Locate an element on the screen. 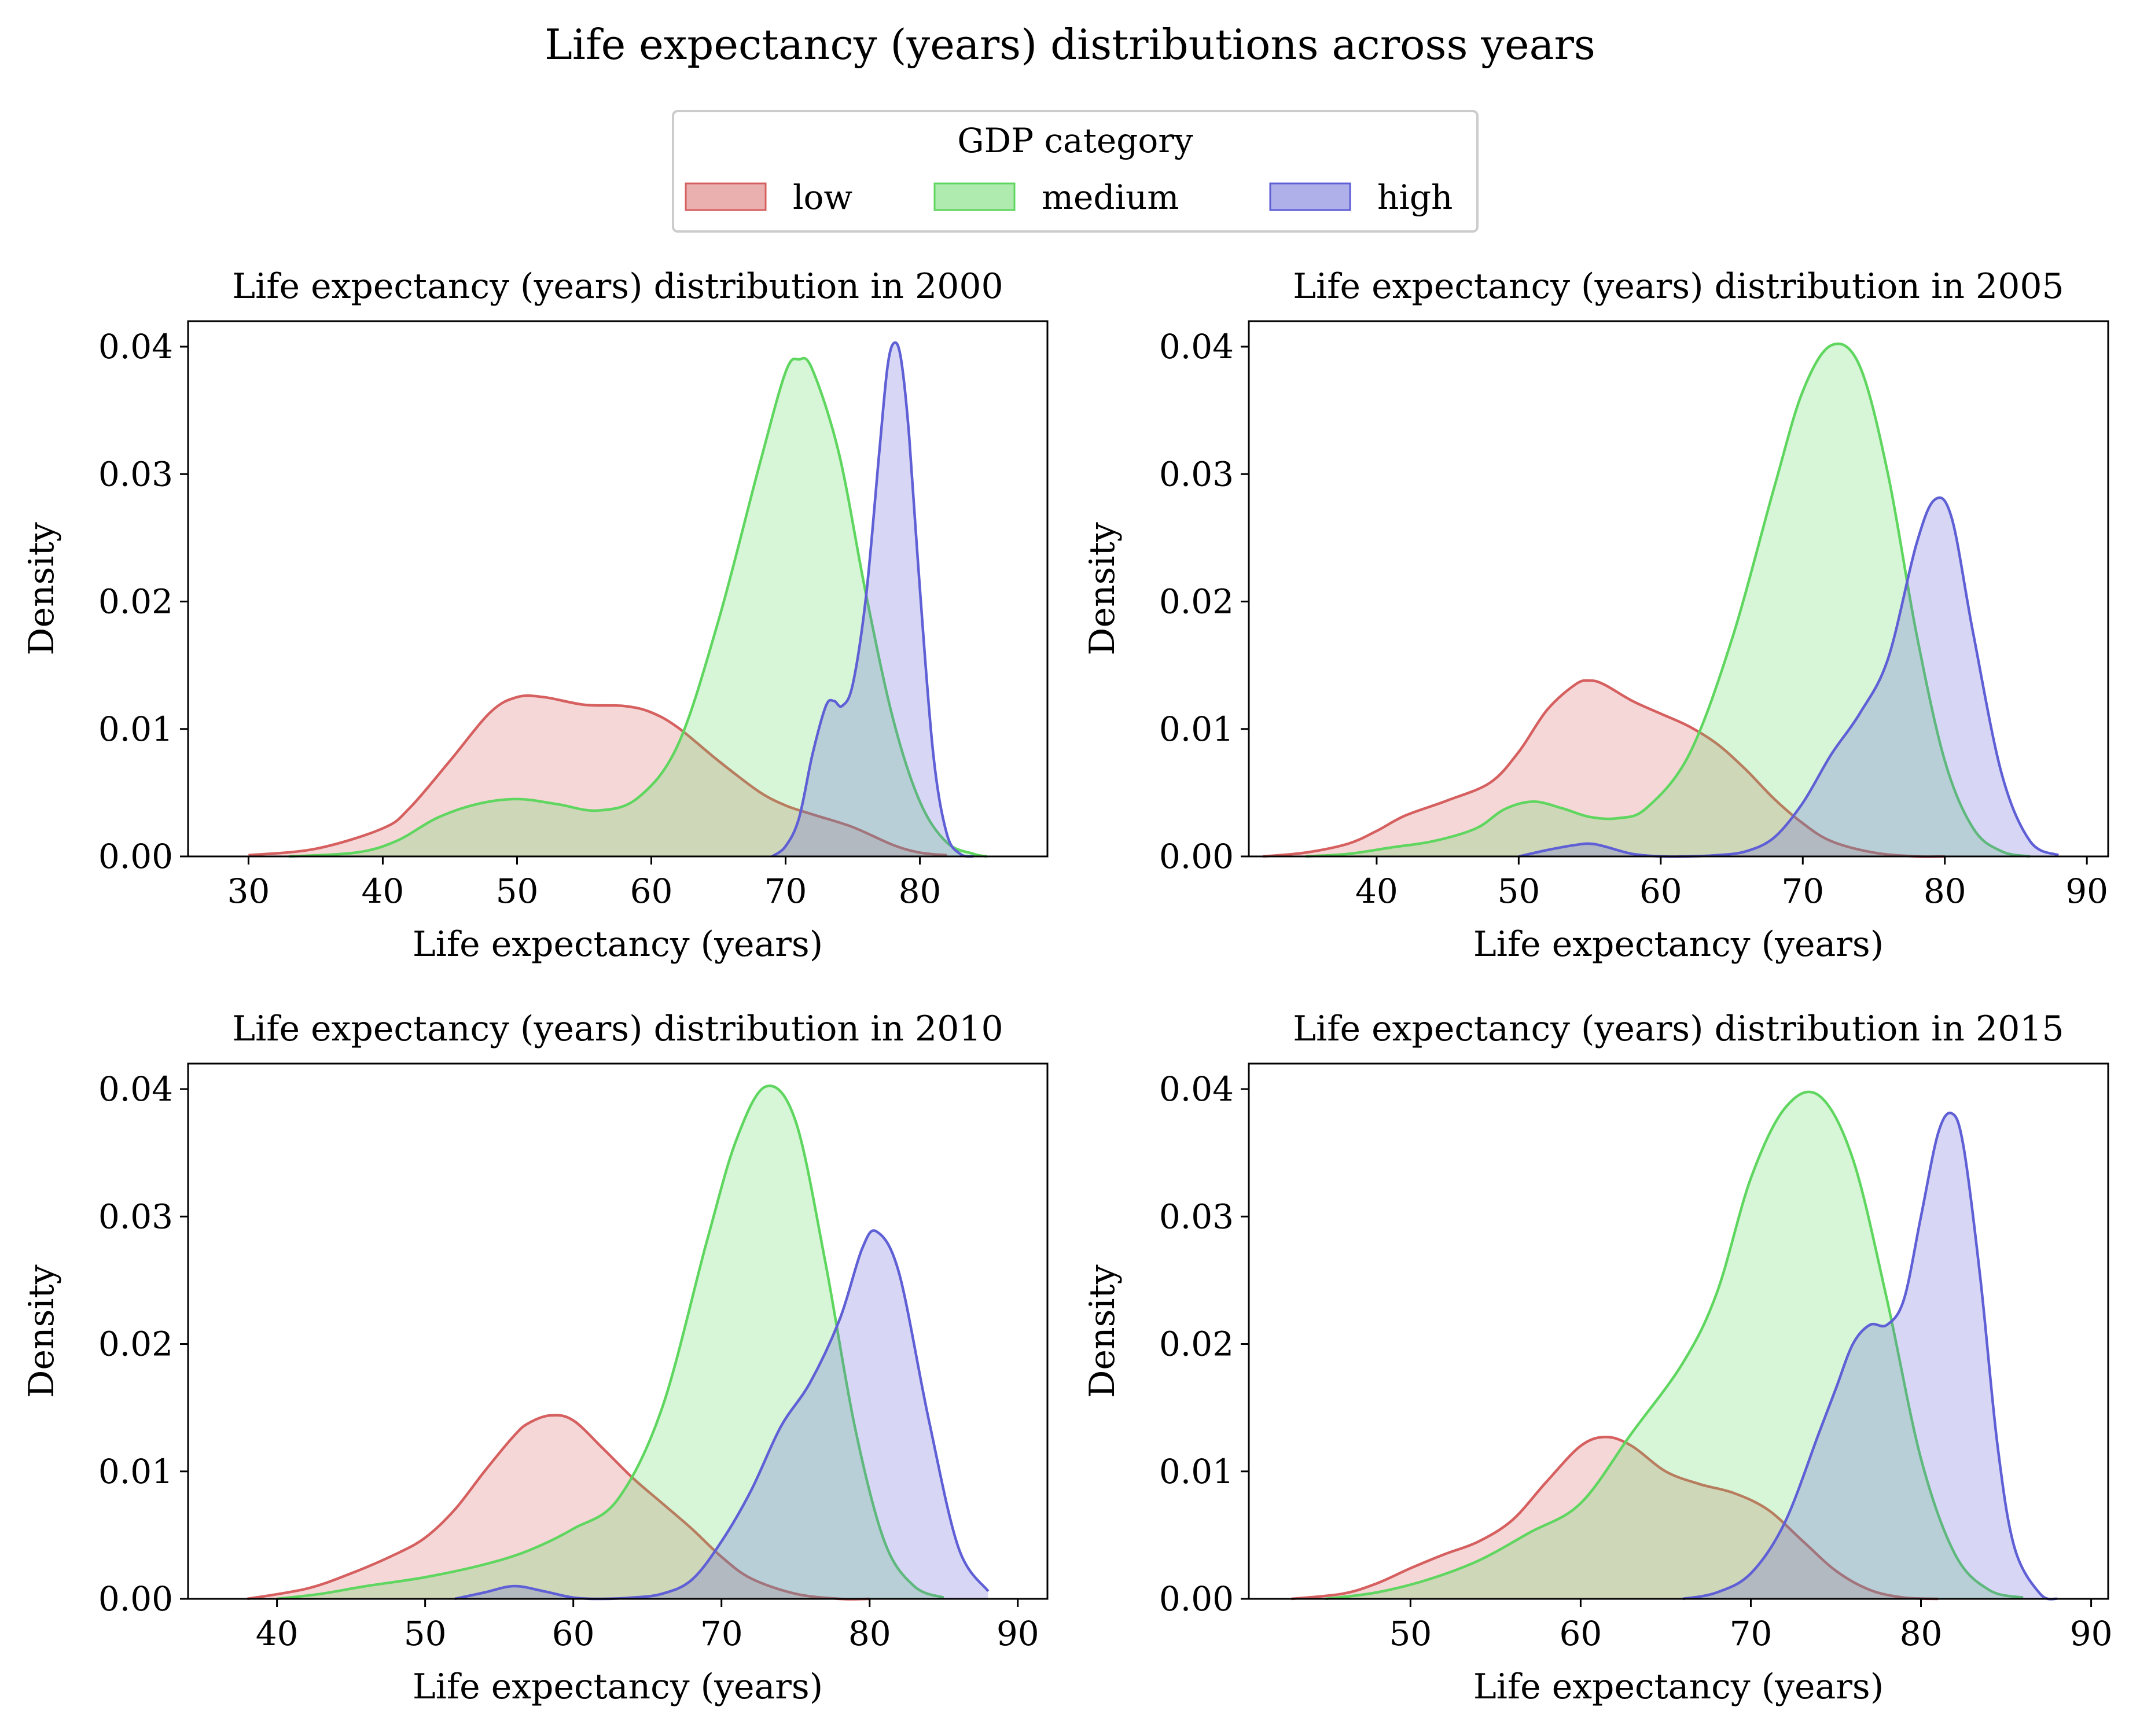  legend-entry-medium: medium is located at coordinates (1056, 197).